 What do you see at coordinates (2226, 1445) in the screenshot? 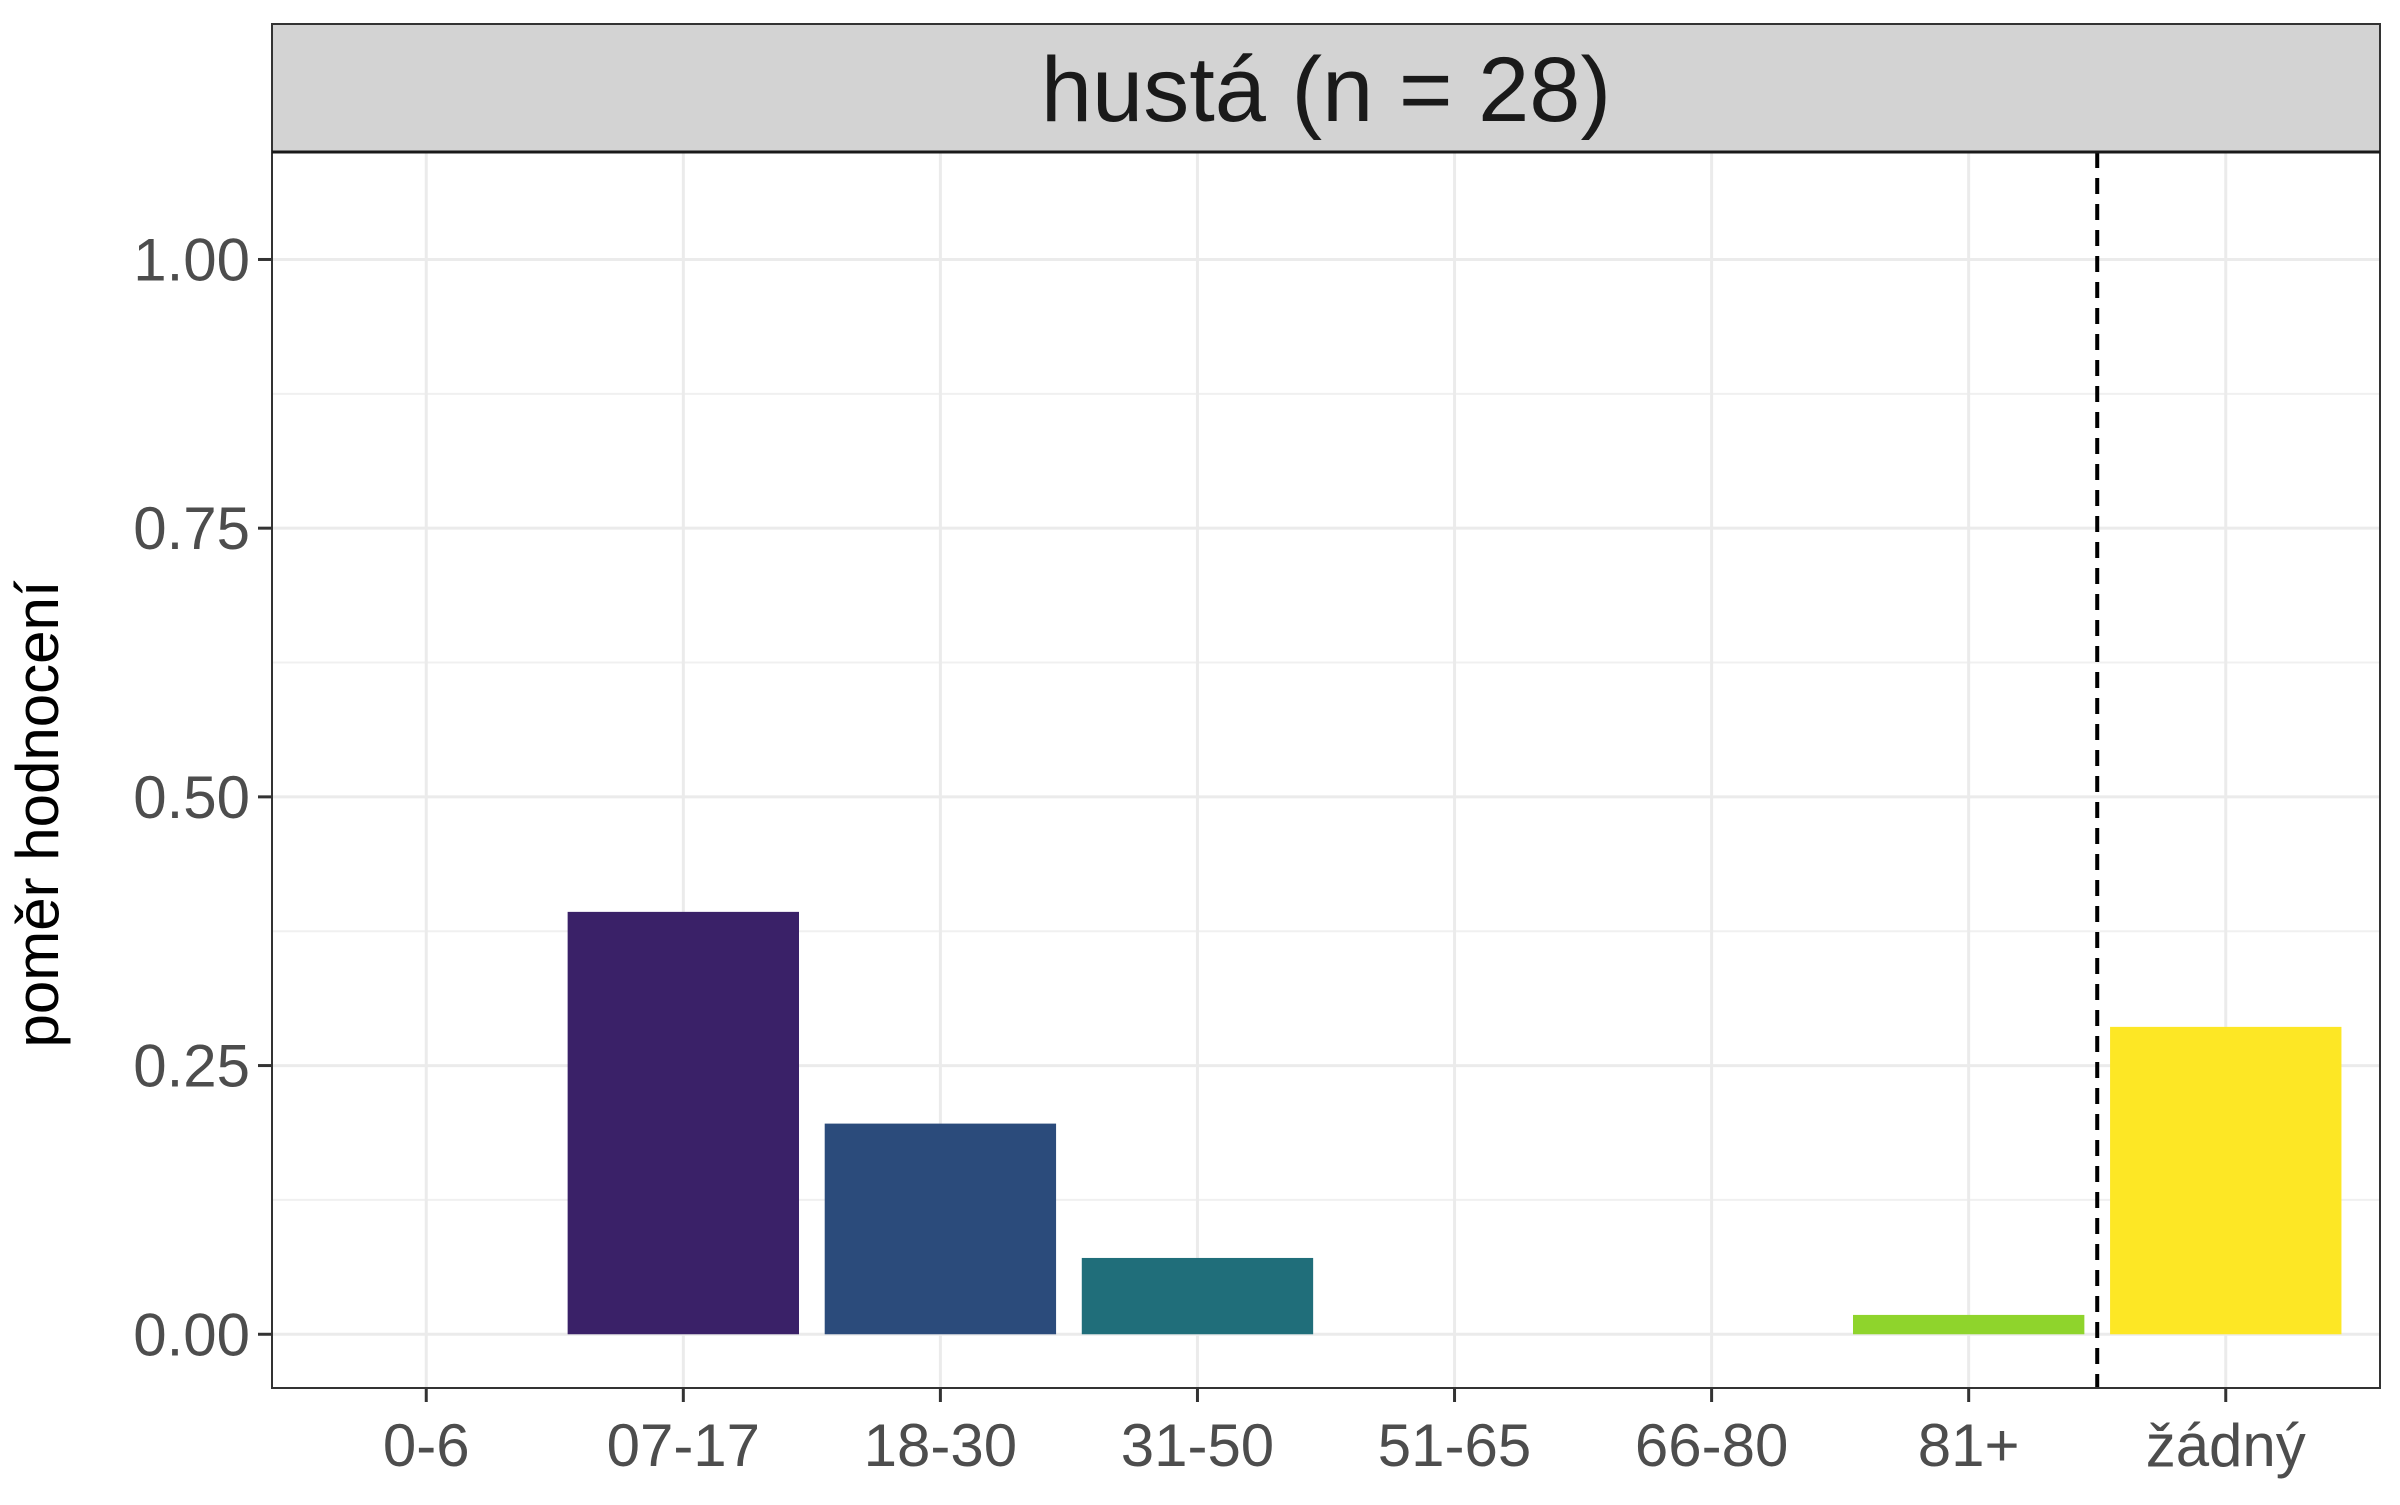
I see `x-tick-label: žádný` at bounding box center [2226, 1445].